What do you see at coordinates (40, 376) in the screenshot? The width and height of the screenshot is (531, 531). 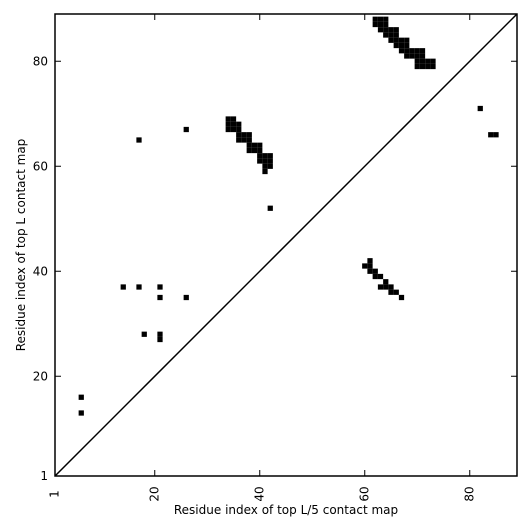 I see `y-tick-label: 20` at bounding box center [40, 376].